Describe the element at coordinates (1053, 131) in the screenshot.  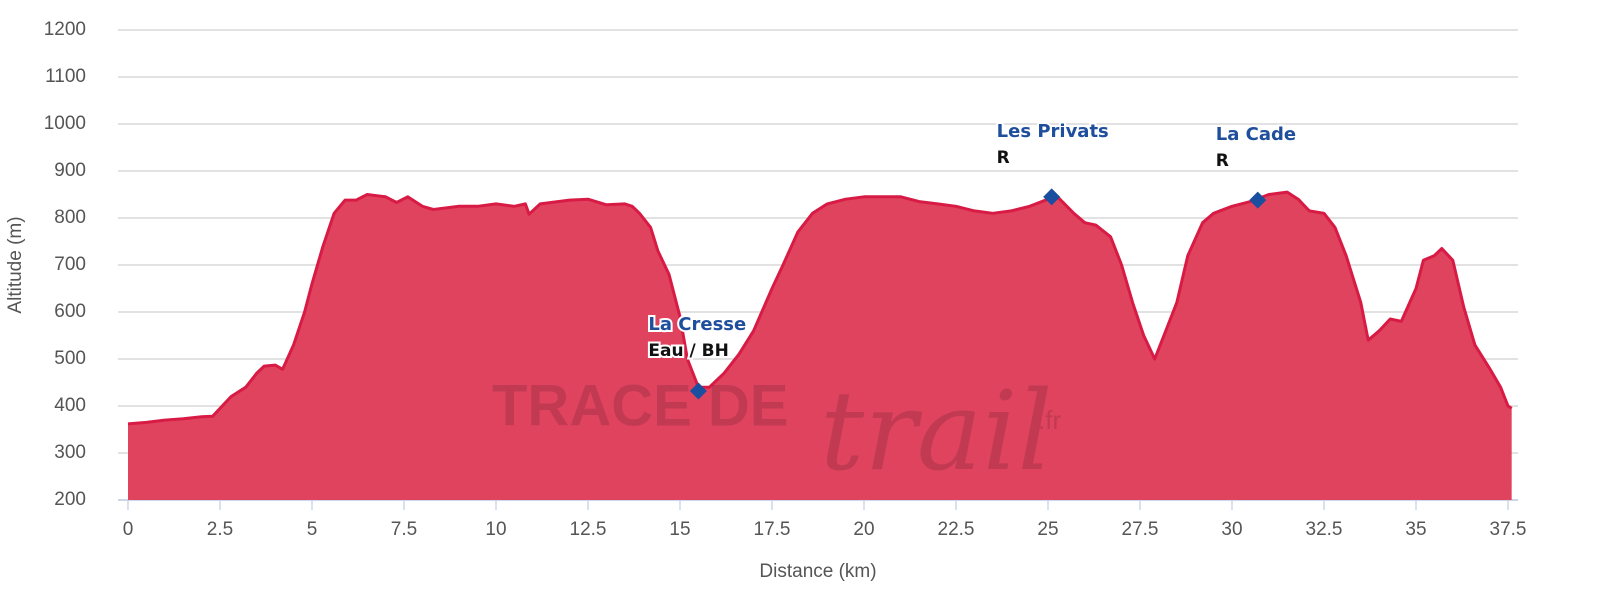
I see `point-name: Les Privats` at that location.